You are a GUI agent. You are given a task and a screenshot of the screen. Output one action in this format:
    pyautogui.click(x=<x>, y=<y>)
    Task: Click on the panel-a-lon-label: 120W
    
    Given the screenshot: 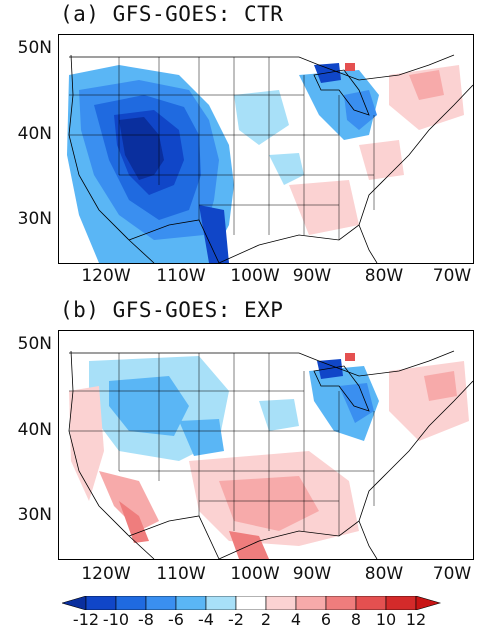 What is the action you would take?
    pyautogui.click(x=106, y=276)
    